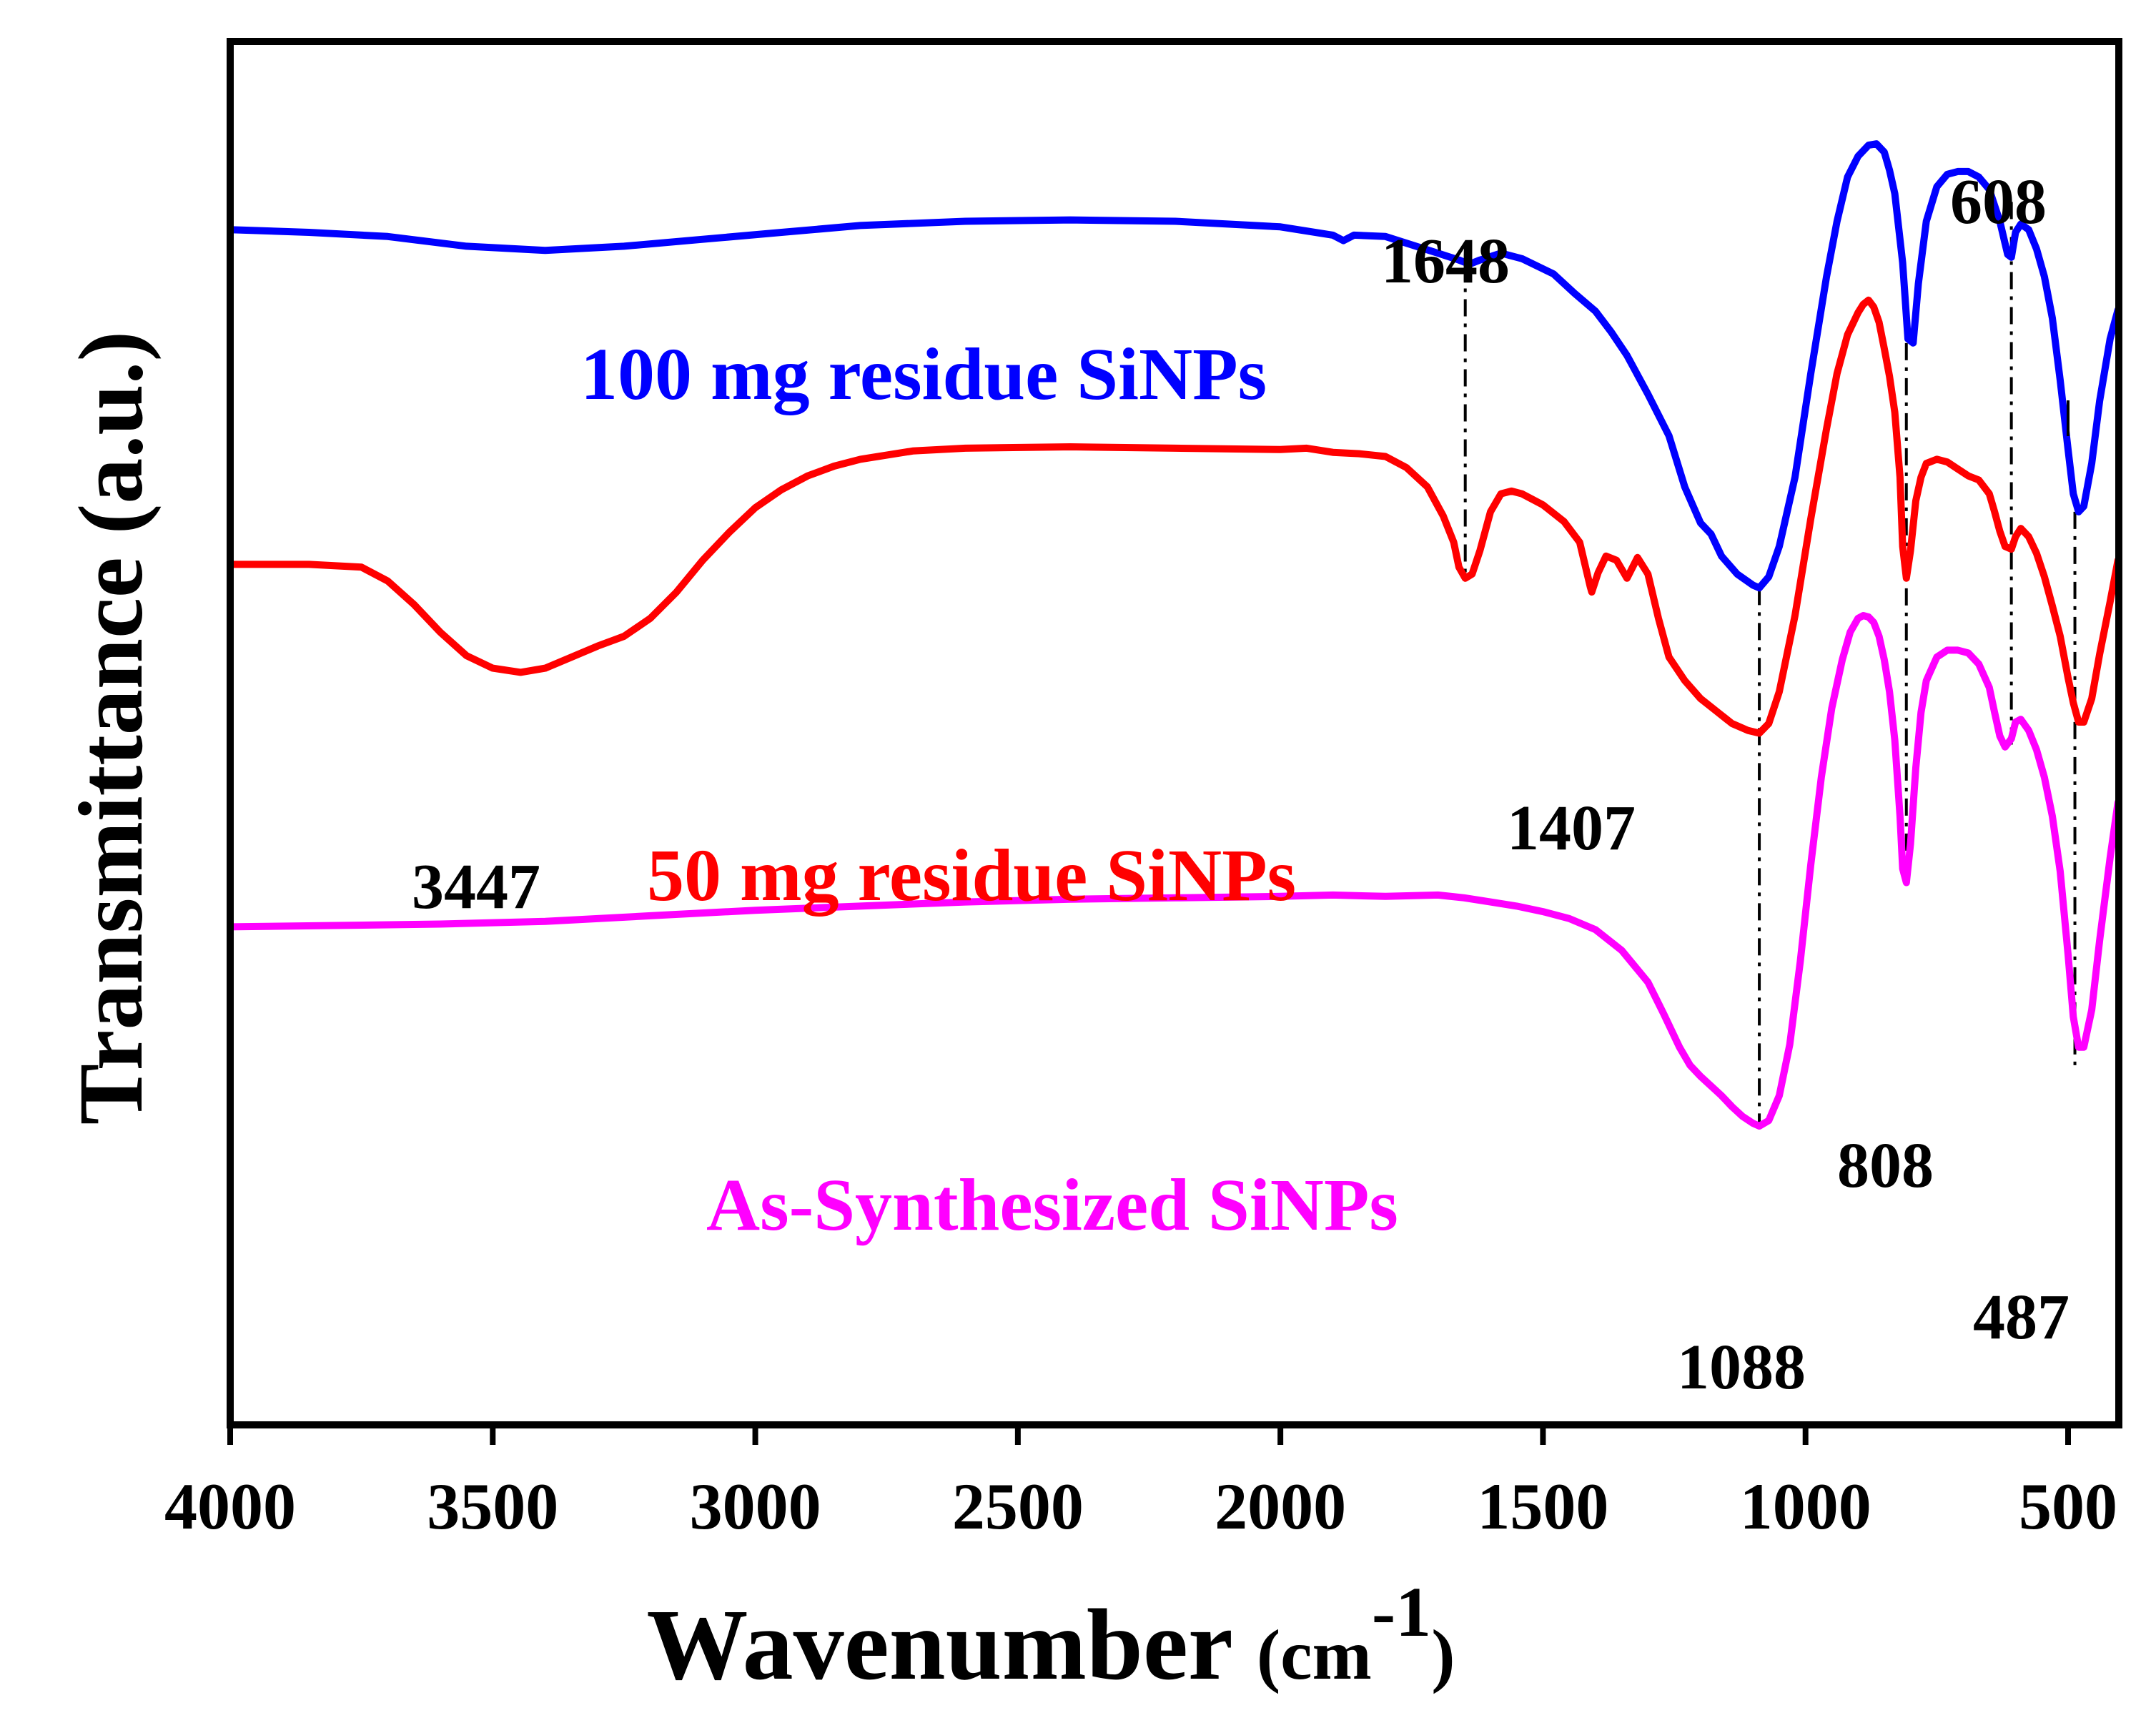 The width and height of the screenshot is (2156, 1713). Describe the element at coordinates (1445, 261) in the screenshot. I see `peak-label-1648: 1648` at that location.